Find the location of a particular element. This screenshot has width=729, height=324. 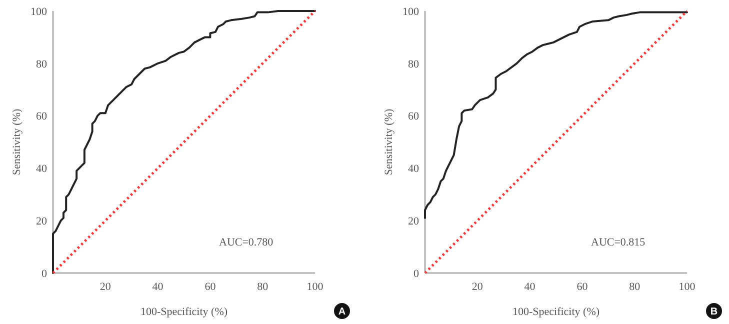

annotation: AUC=0.815 is located at coordinates (618, 242).